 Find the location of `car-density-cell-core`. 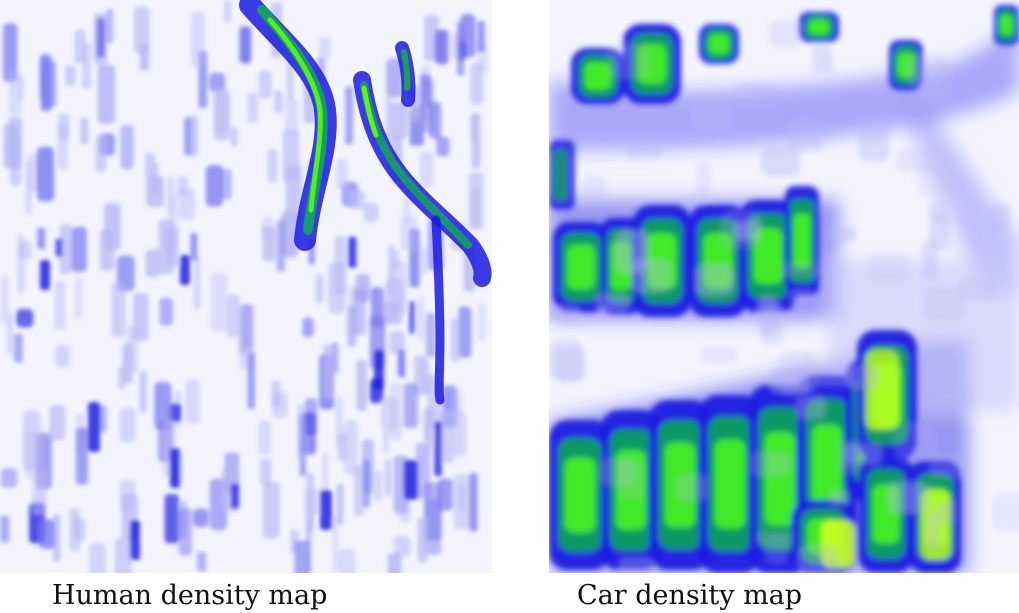

car-density-cell-core is located at coordinates (560, 175).